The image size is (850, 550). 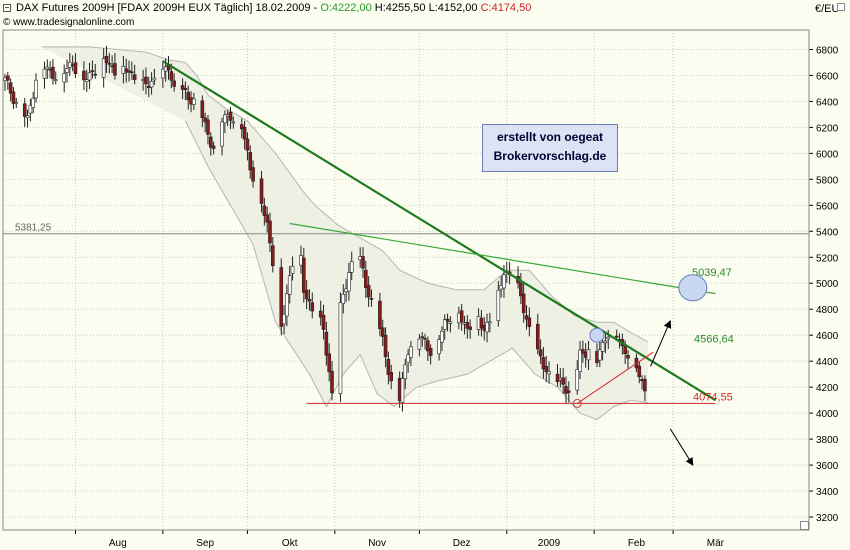 What do you see at coordinates (827, 362) in the screenshot?
I see `y-tick-label: 4400` at bounding box center [827, 362].